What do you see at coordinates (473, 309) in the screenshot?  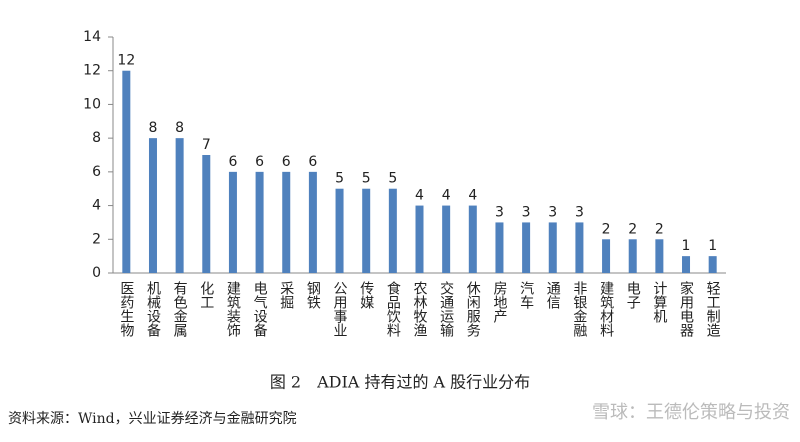 I see `x-tick-label: 休闲服务` at bounding box center [473, 309].